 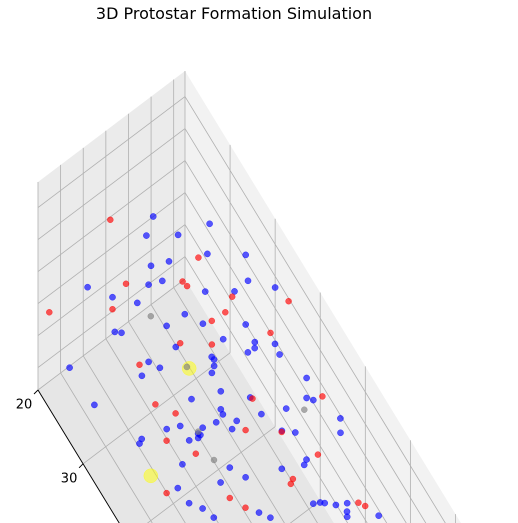 What do you see at coordinates (304, 409) in the screenshot?
I see `data-point-gray` at bounding box center [304, 409].